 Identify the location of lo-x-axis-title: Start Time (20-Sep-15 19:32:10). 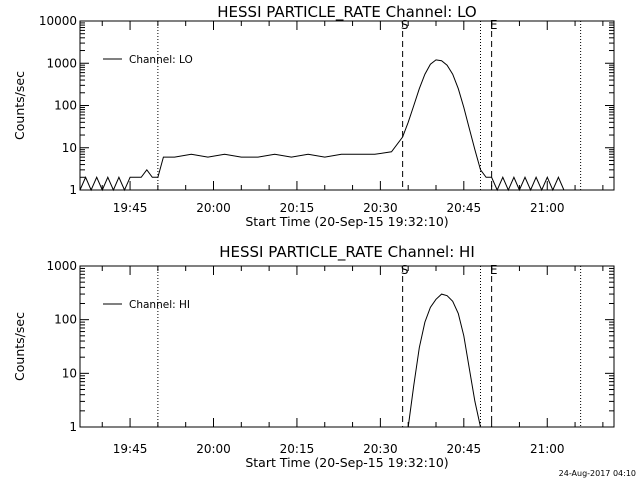
(346, 221).